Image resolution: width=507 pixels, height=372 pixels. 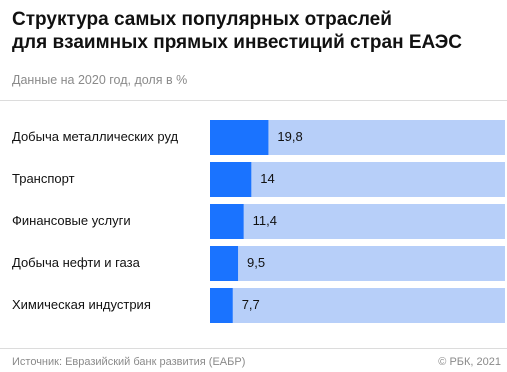 What do you see at coordinates (43, 178) in the screenshot?
I see `category-label: Транспорт` at bounding box center [43, 178].